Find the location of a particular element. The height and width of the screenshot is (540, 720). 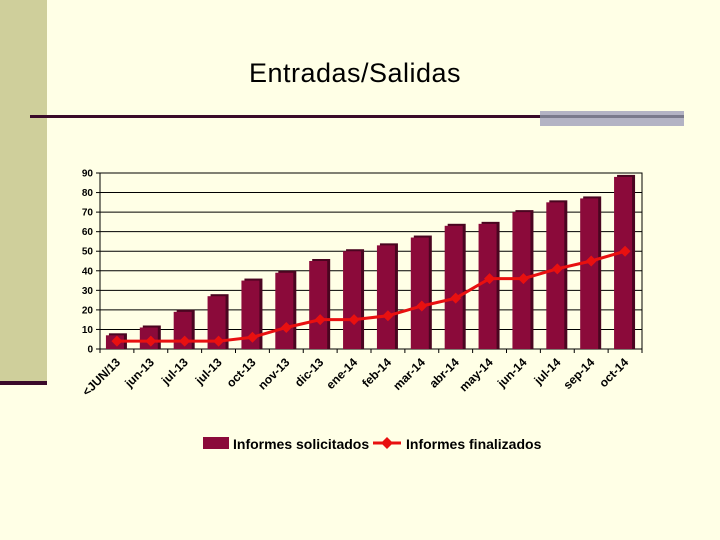

left-decor-line is located at coordinates (23, 383).